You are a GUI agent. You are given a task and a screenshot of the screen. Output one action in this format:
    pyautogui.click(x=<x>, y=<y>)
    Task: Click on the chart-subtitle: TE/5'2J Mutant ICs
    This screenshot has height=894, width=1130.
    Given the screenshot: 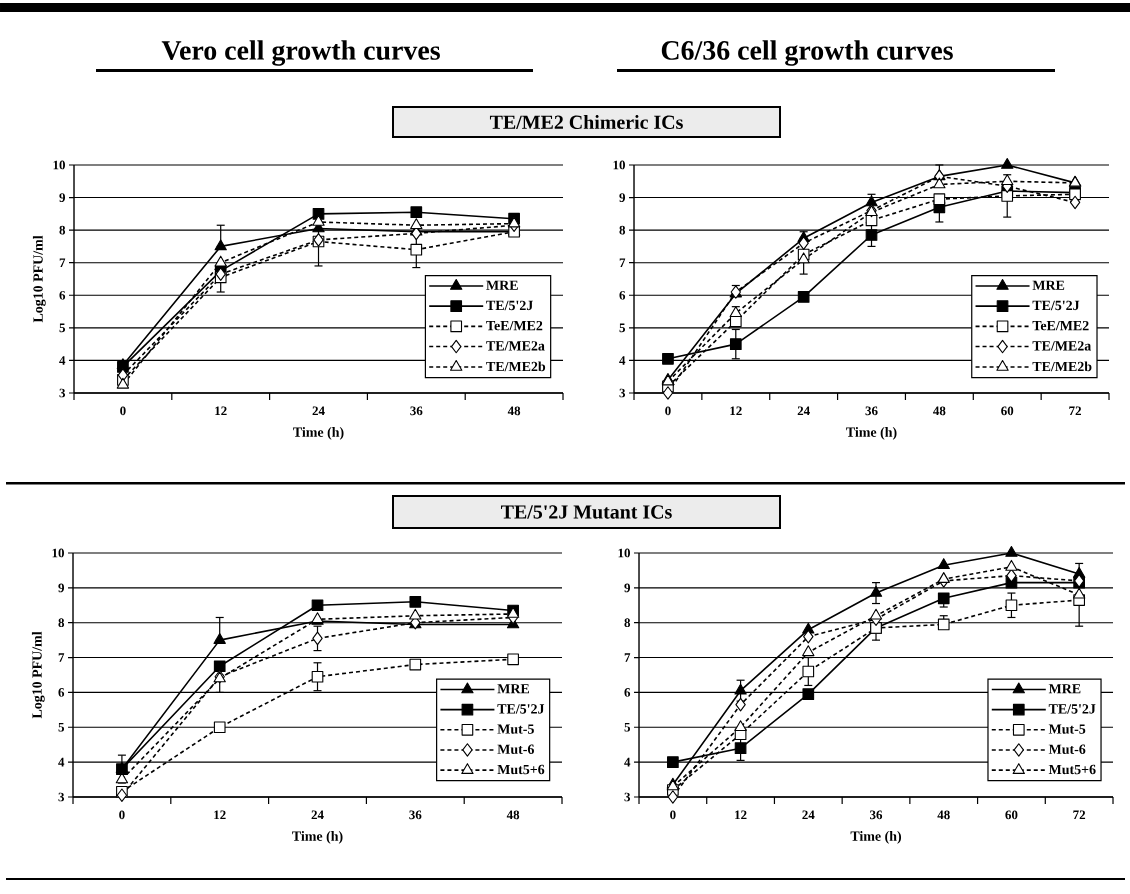 What is the action you would take?
    pyautogui.click(x=586, y=512)
    